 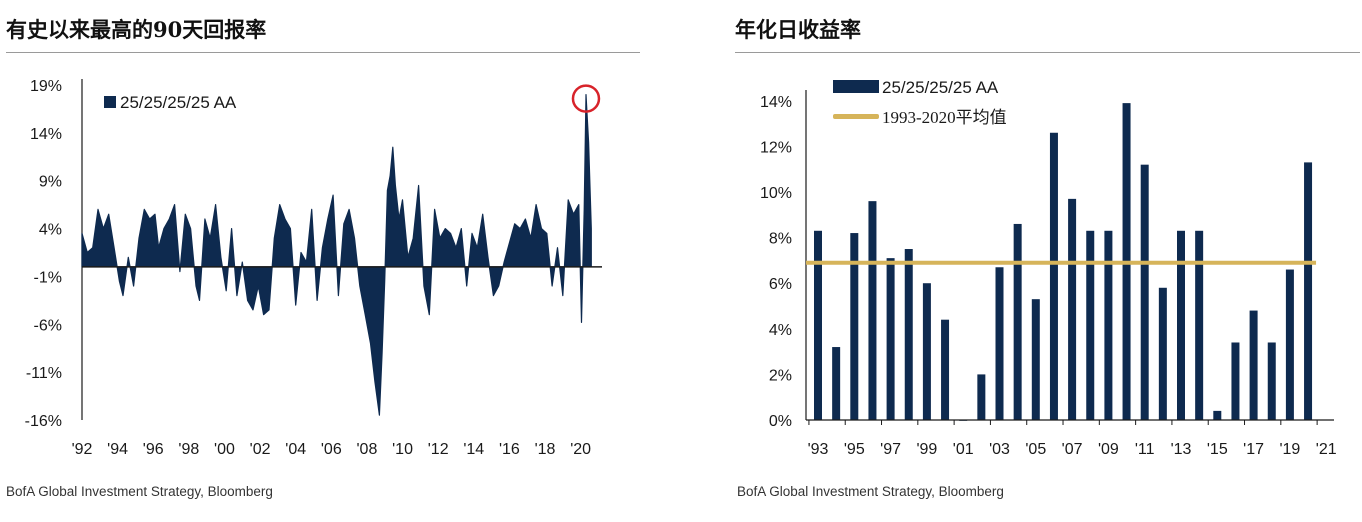 I want to click on bar-2006, so click(x=1053, y=276).